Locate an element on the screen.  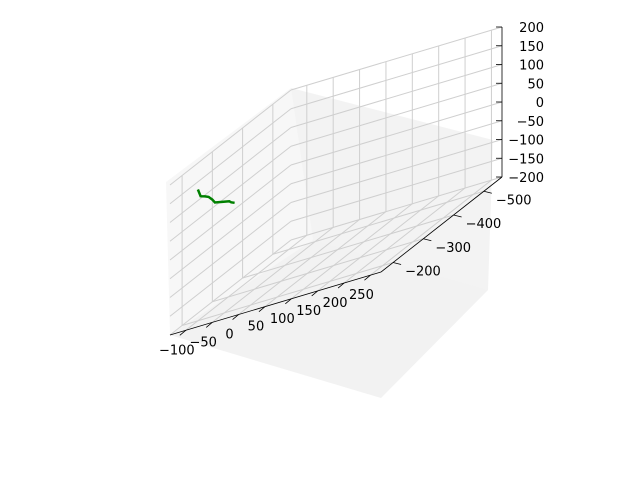
y-axis-ticks: −200 −300 −400 −500 is located at coordinates (462, 235).